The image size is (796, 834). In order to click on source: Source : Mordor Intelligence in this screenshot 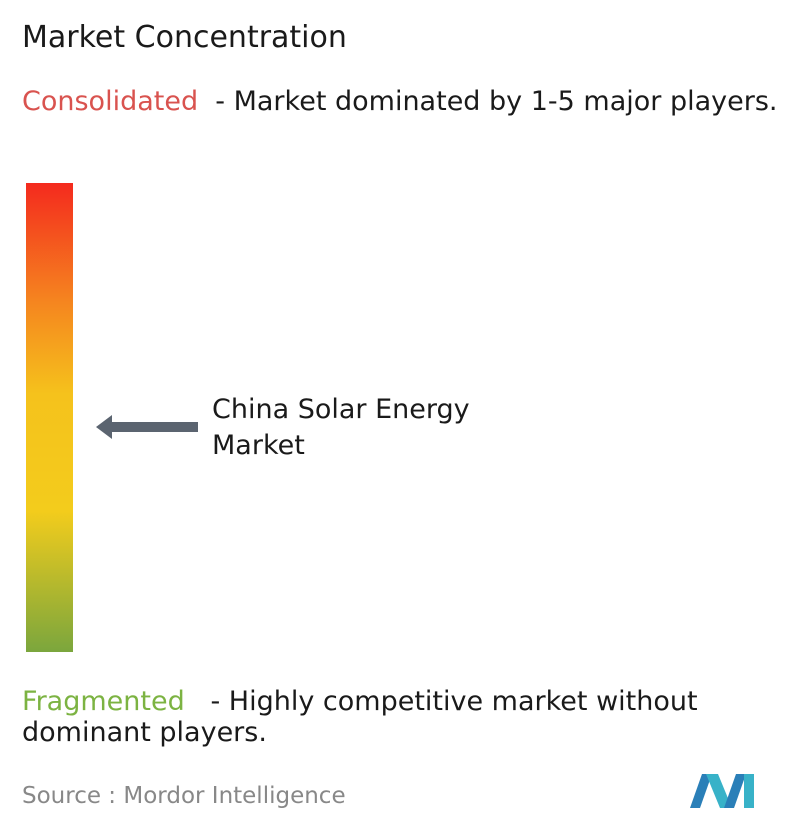, I will do `click(184, 796)`.